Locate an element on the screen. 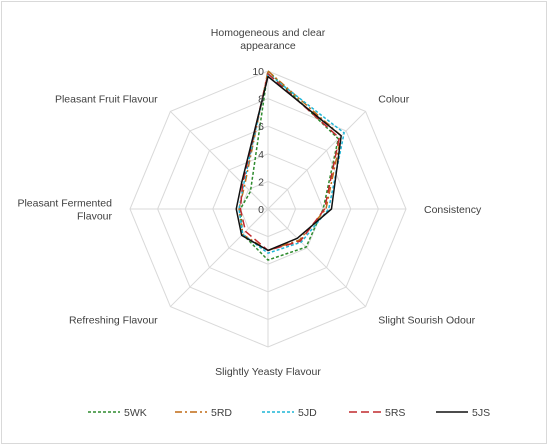 This screenshot has height=447, width=550. axis-label-line: Consistency is located at coordinates (453, 210).